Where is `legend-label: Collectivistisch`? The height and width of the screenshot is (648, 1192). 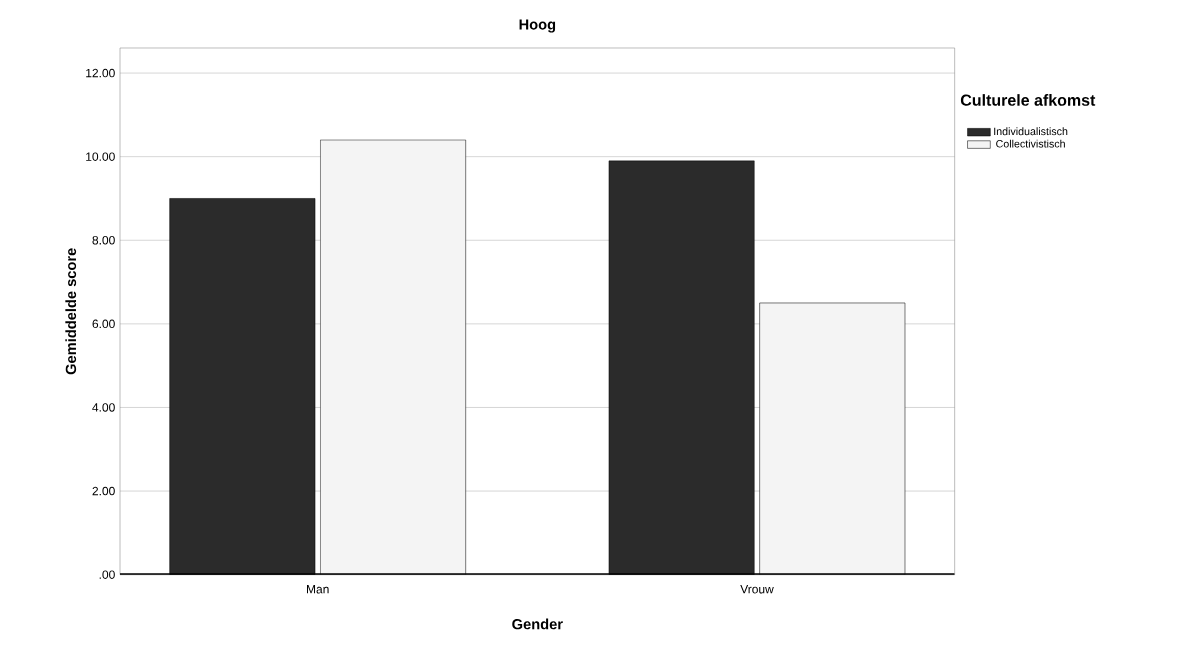
legend-label: Collectivistisch is located at coordinates (1030, 143).